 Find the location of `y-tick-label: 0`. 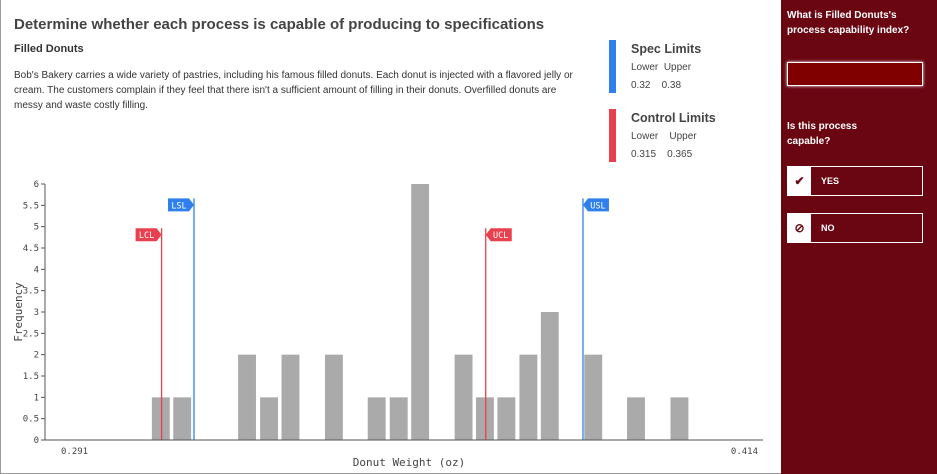

y-tick-label: 0 is located at coordinates (36, 441).